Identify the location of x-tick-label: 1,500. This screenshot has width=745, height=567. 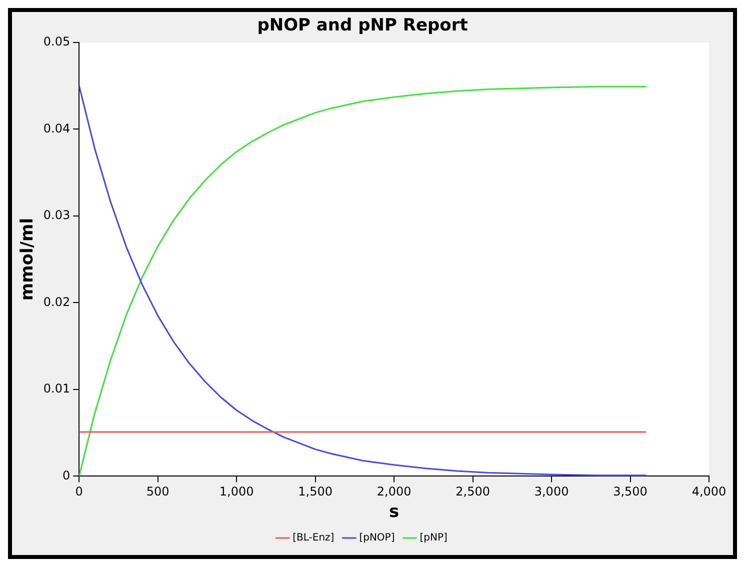
(315, 491).